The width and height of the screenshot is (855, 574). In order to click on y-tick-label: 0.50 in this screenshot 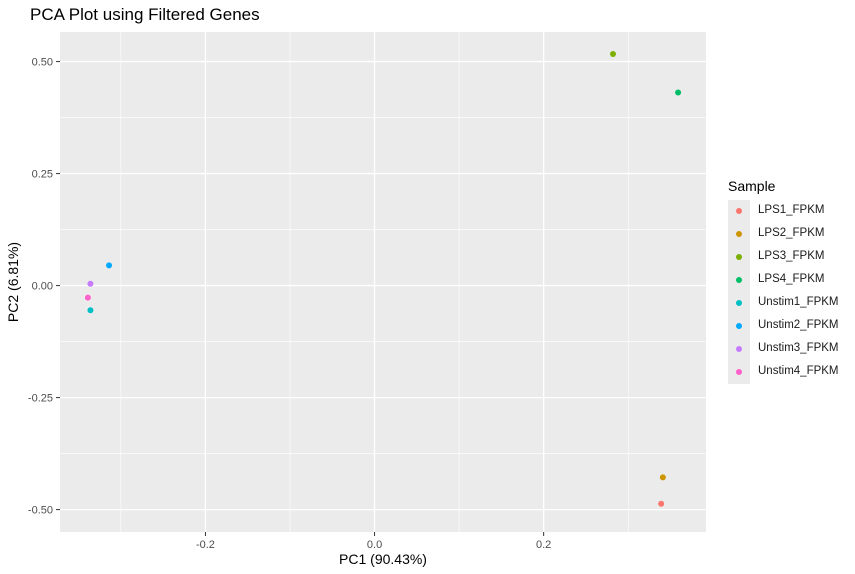, I will do `click(42, 63)`.